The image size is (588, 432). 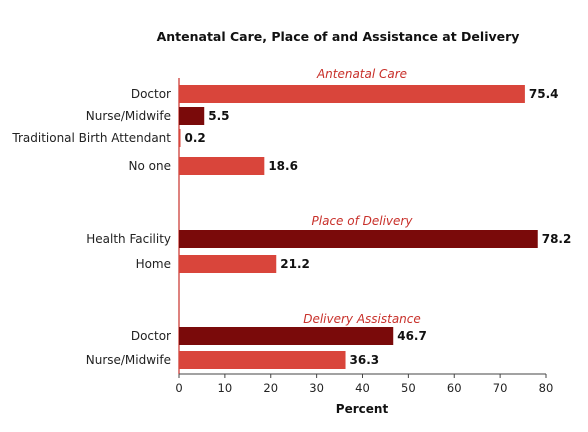 I want to click on x-tick-label: 20, so click(x=270, y=388).